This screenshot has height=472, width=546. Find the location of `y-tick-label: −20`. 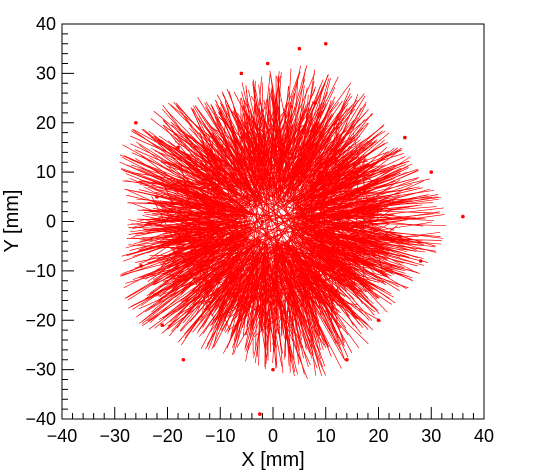

y-tick-label: −20 is located at coordinates (40, 320).